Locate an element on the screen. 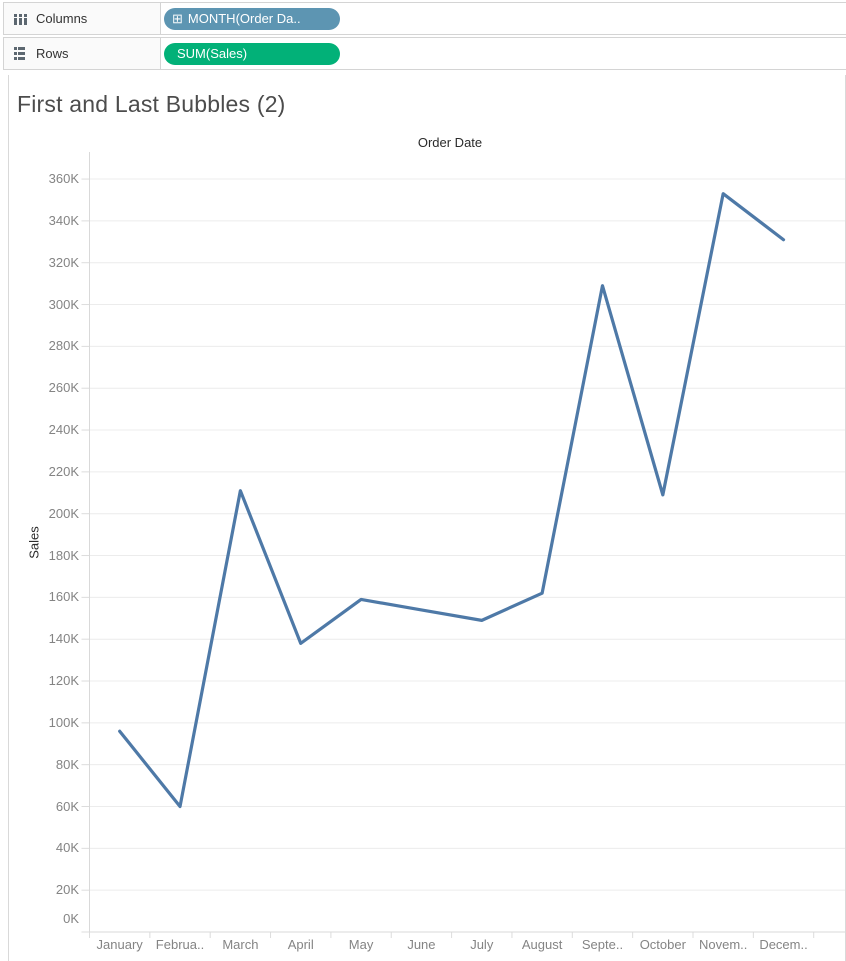 This screenshot has width=846, height=961. y-tick-label: 320K is located at coordinates (63, 262).